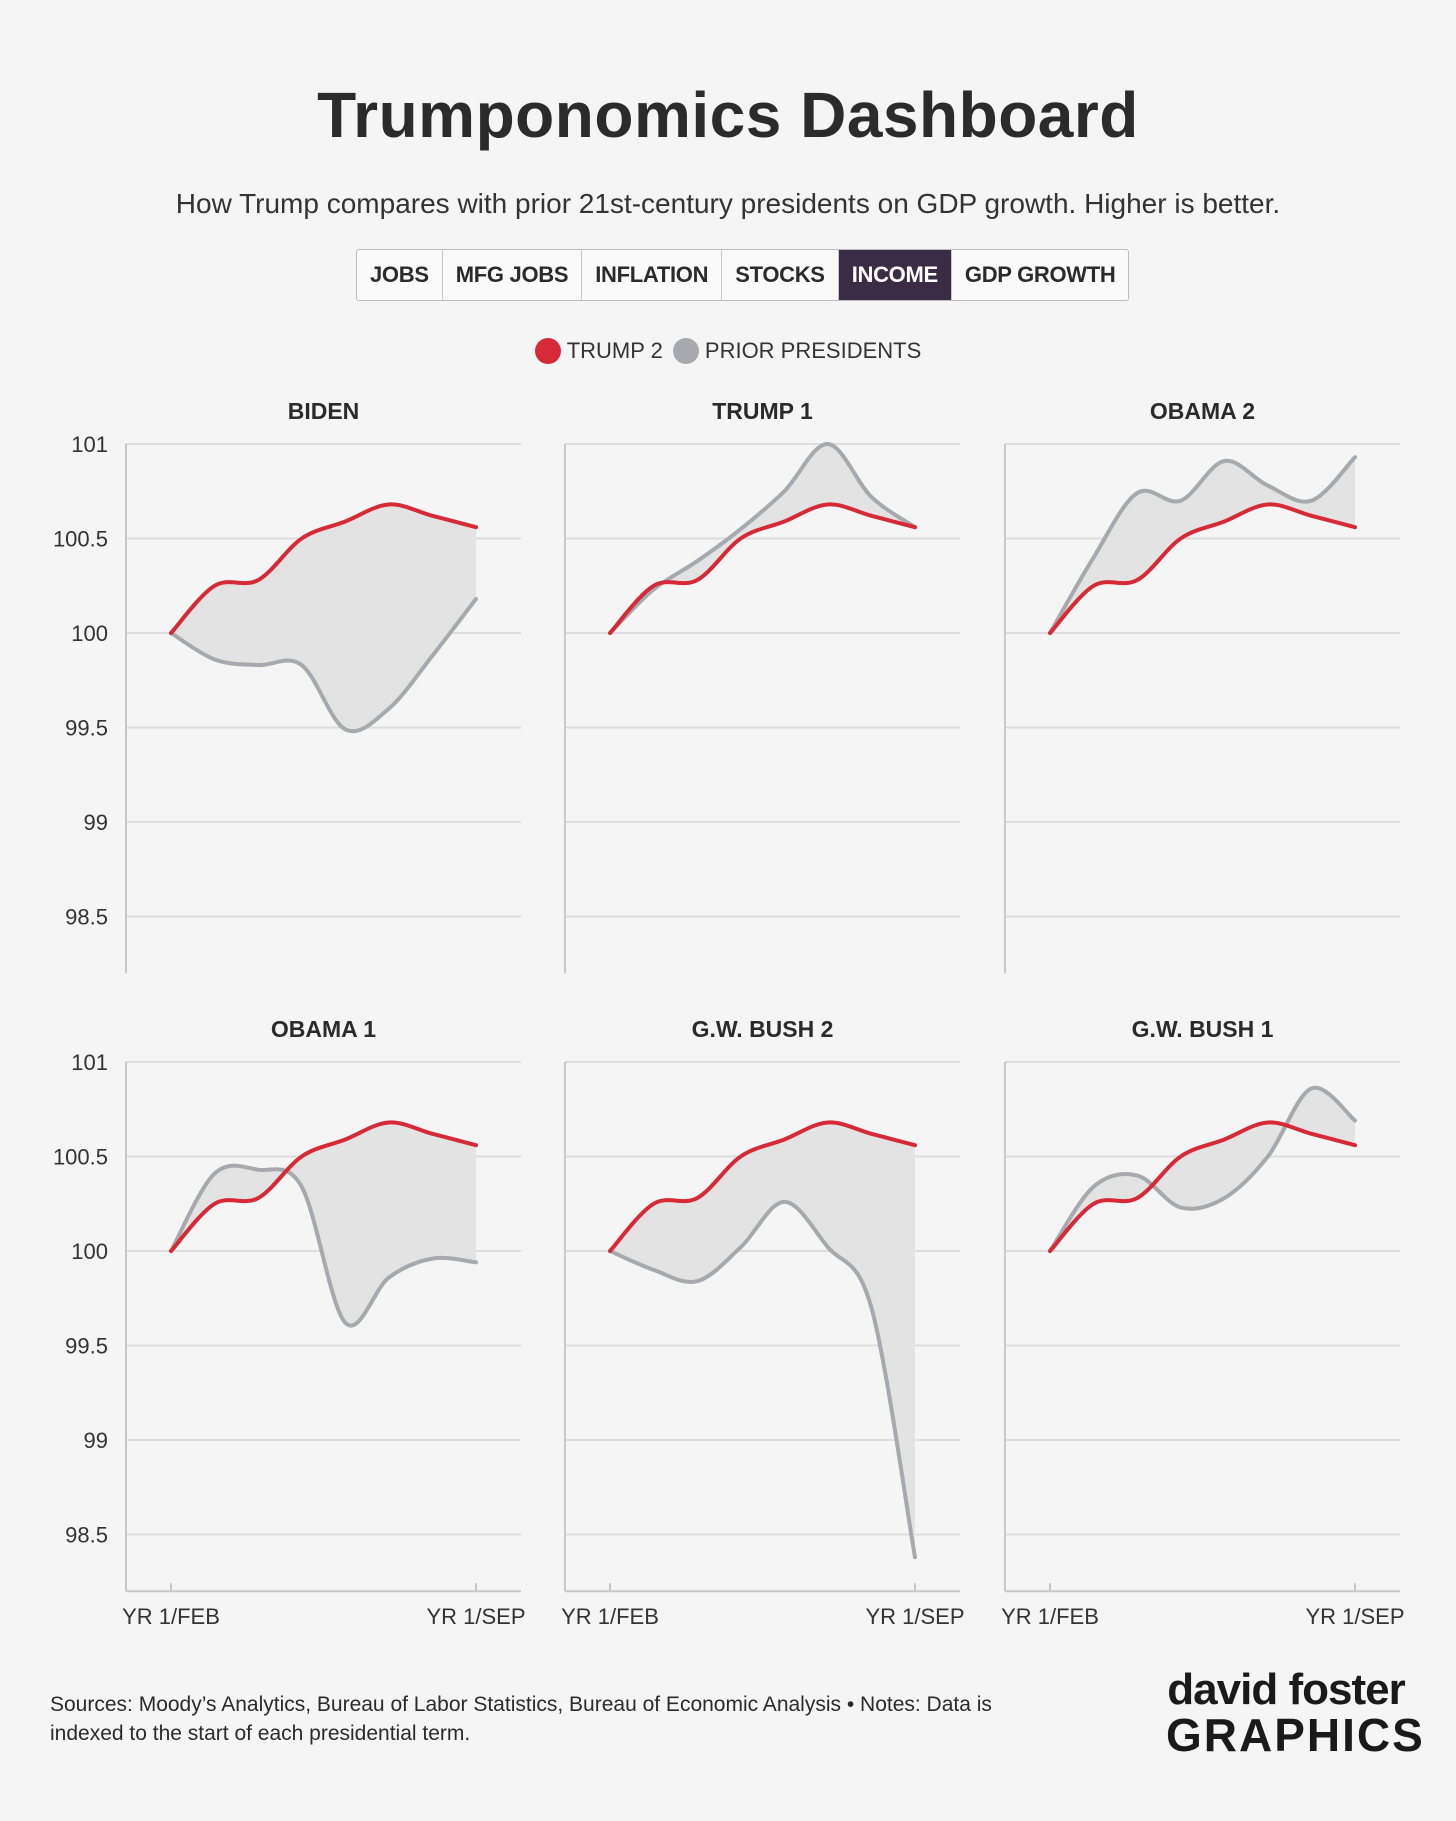 The height and width of the screenshot is (1821, 1456). I want to click on panel-g-w-bush-1: G.W. BUSH 1 YR 1/FEB YR 1/SEP, so click(1202, 1322).